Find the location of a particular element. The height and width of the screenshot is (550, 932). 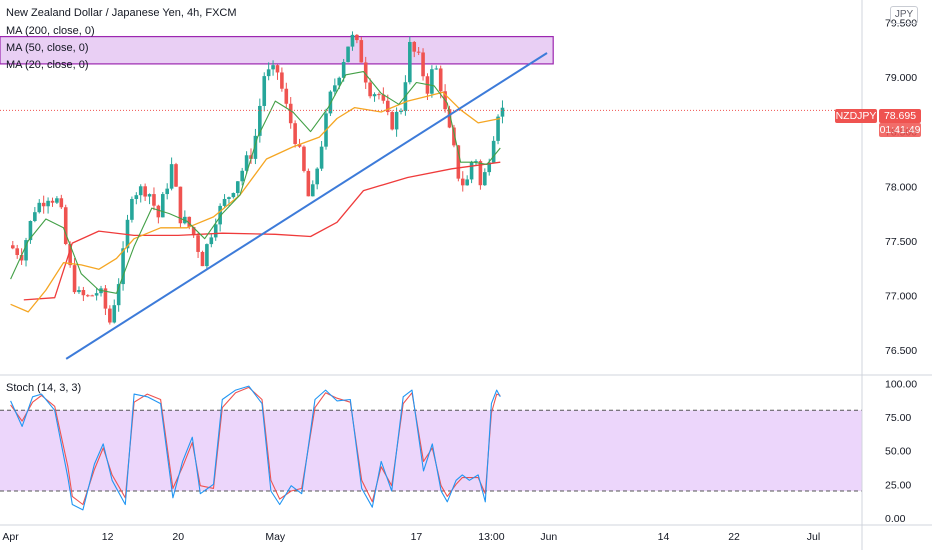

time-tick-label: Jul is located at coordinates (813, 537).